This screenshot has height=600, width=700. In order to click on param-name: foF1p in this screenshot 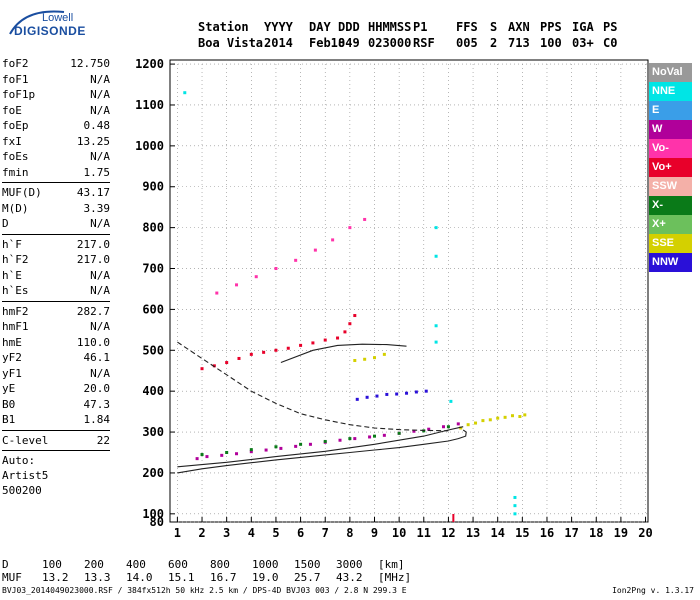, I will do `click(19, 94)`.